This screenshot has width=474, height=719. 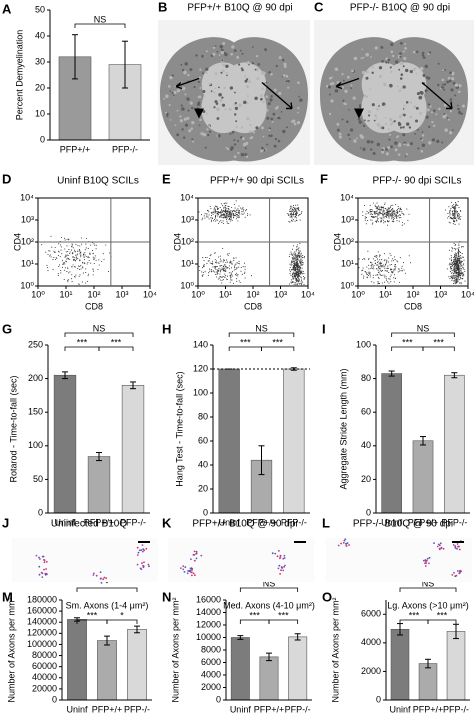 What do you see at coordinates (278, 348) in the screenshot?
I see `significance-bracket` at bounding box center [278, 348].